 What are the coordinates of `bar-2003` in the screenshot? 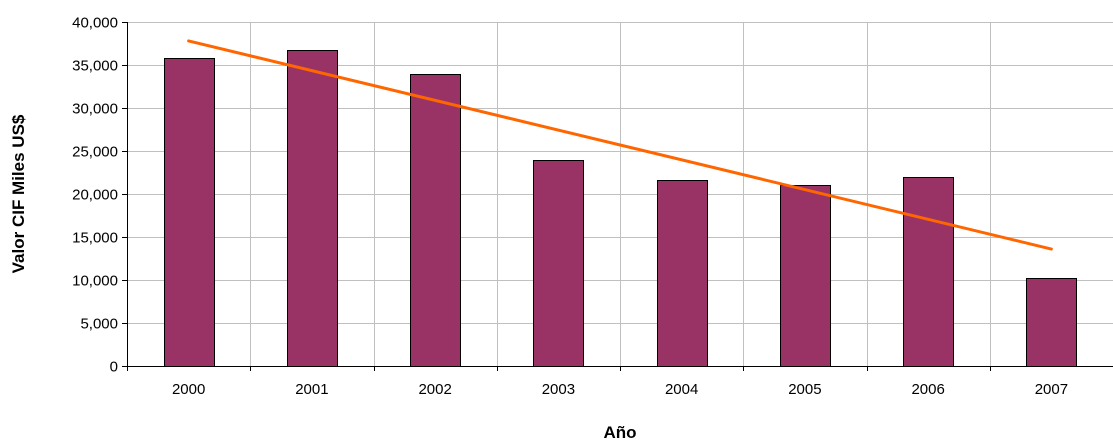 It's located at (558, 263).